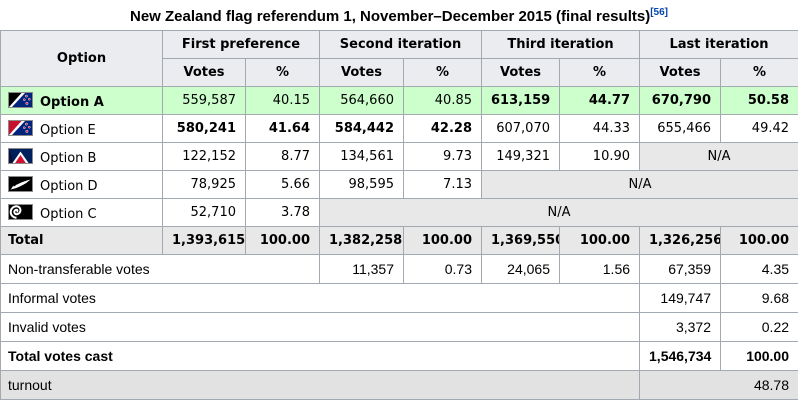 This screenshot has width=798, height=402. I want to click on label-cell: Total, so click(81, 240).